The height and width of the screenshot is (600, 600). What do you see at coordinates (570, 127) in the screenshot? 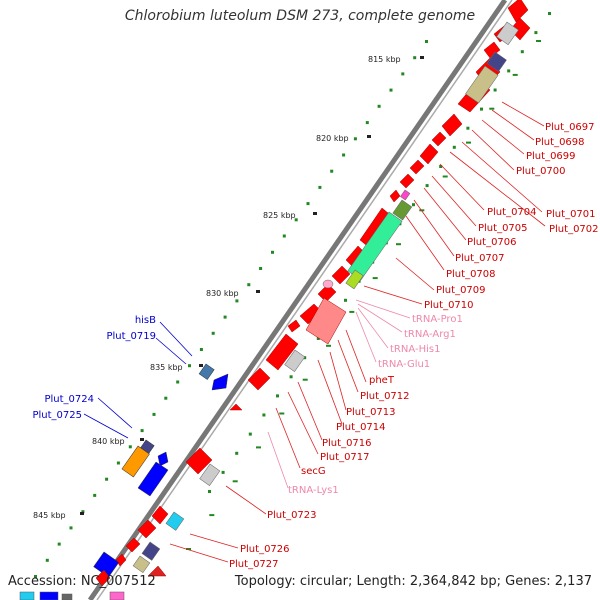
I see `gene-label: Plut_0697` at bounding box center [570, 127].